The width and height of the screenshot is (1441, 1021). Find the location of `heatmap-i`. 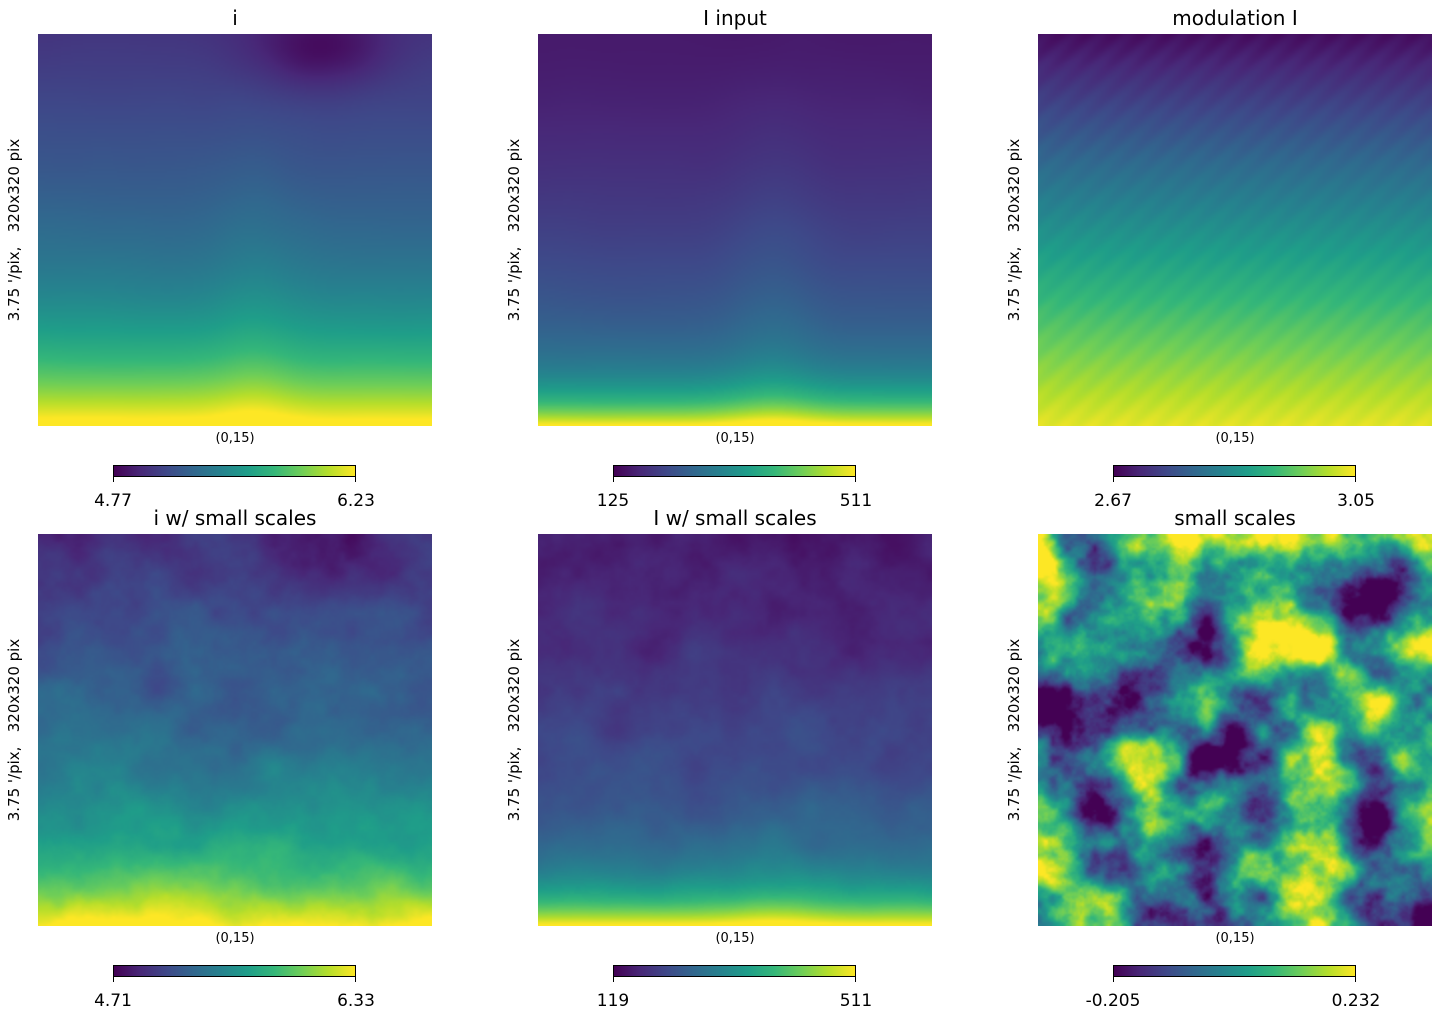

heatmap-i is located at coordinates (235, 230).